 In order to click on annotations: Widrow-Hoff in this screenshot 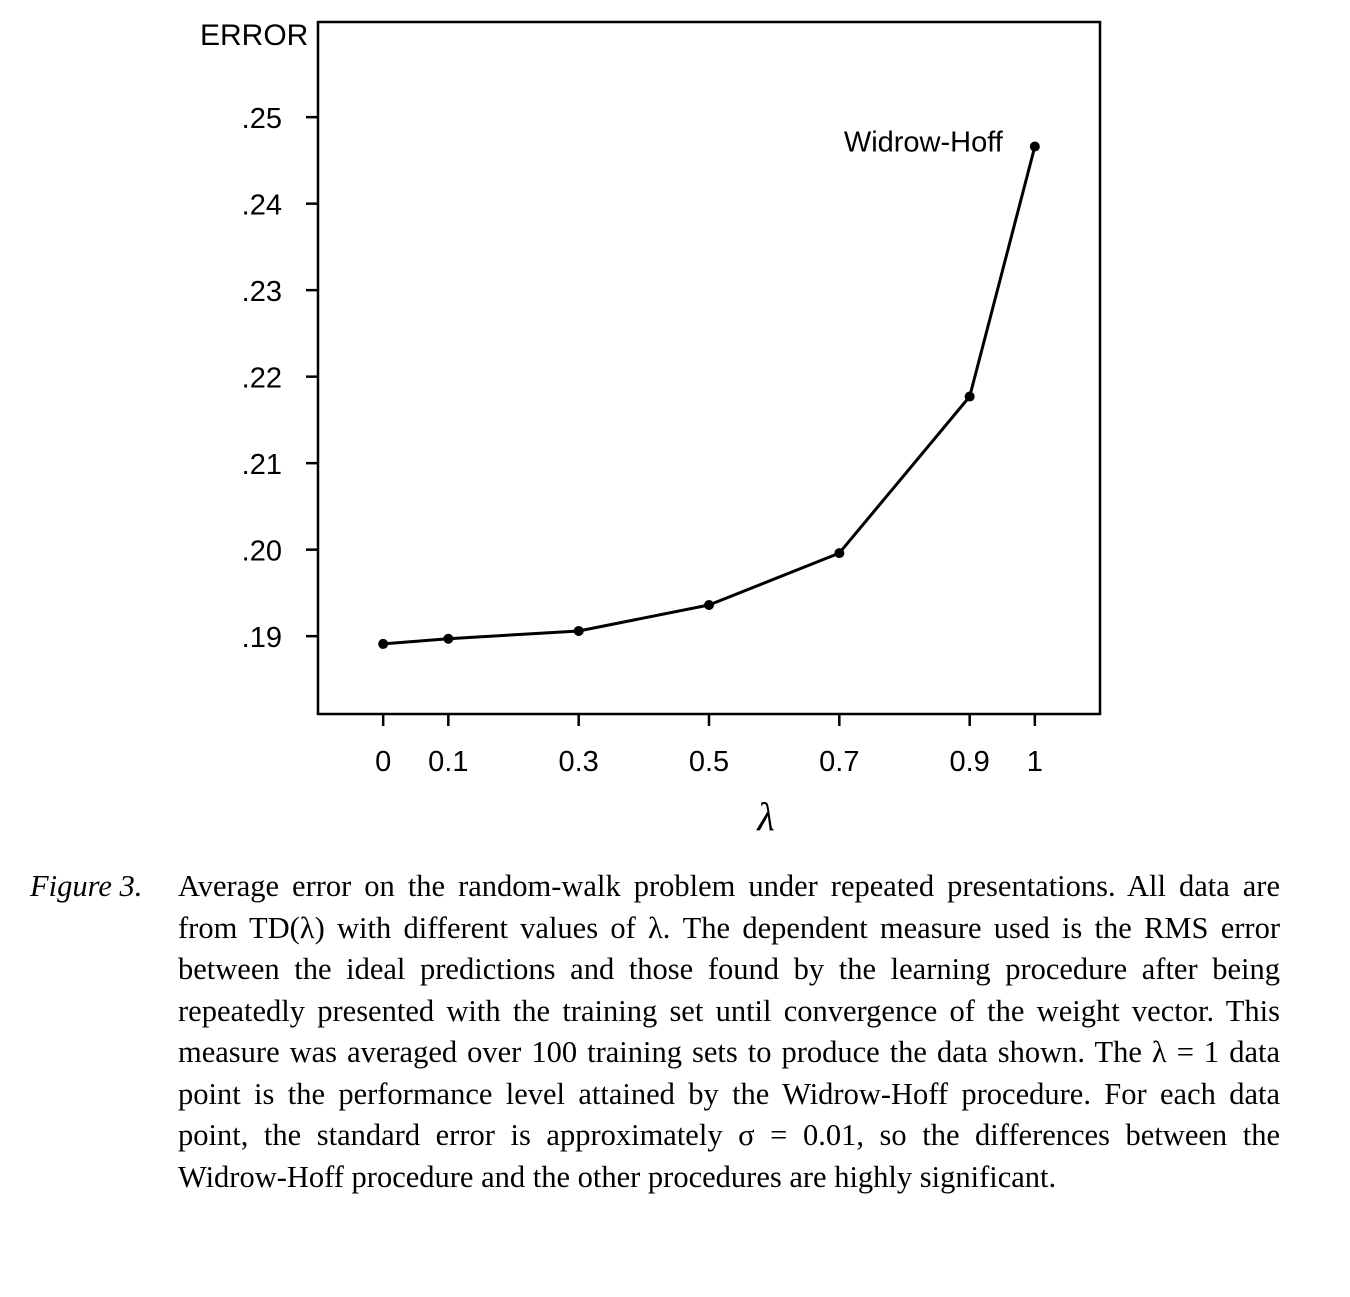, I will do `click(924, 143)`.